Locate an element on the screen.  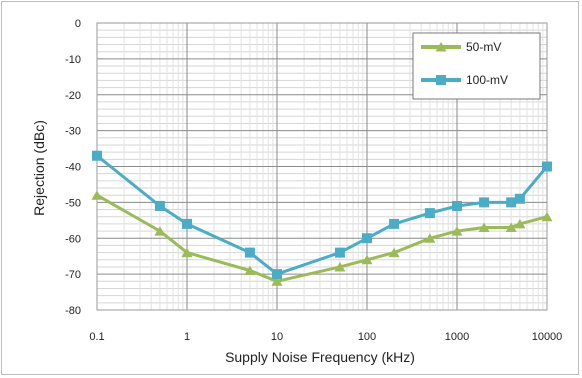
x-tick-label: 0.1 is located at coordinates (96, 337).